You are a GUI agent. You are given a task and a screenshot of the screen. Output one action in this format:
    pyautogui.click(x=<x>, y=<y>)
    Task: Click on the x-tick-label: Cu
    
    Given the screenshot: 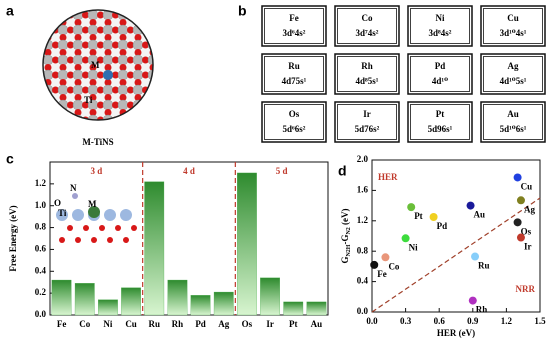 What is the action you would take?
    pyautogui.click(x=131, y=324)
    